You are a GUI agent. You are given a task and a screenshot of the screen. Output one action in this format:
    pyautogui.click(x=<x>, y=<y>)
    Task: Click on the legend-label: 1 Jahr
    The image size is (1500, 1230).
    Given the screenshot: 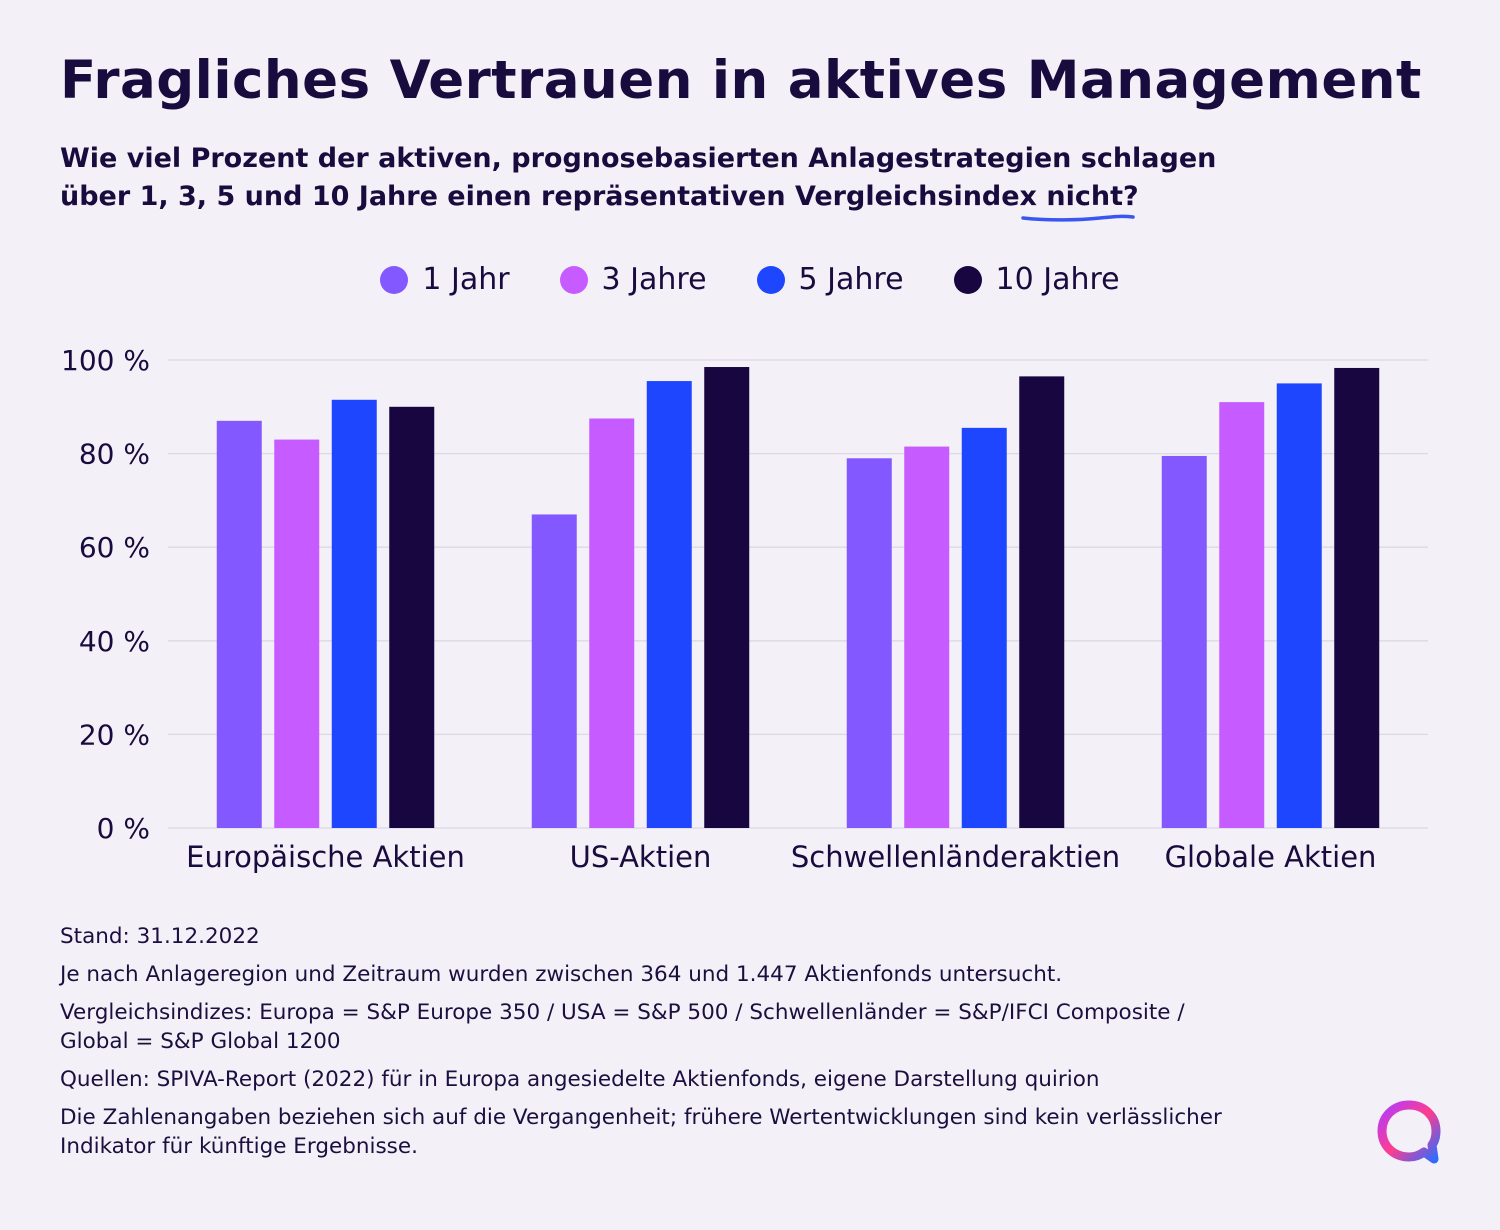 What is the action you would take?
    pyautogui.click(x=466, y=279)
    